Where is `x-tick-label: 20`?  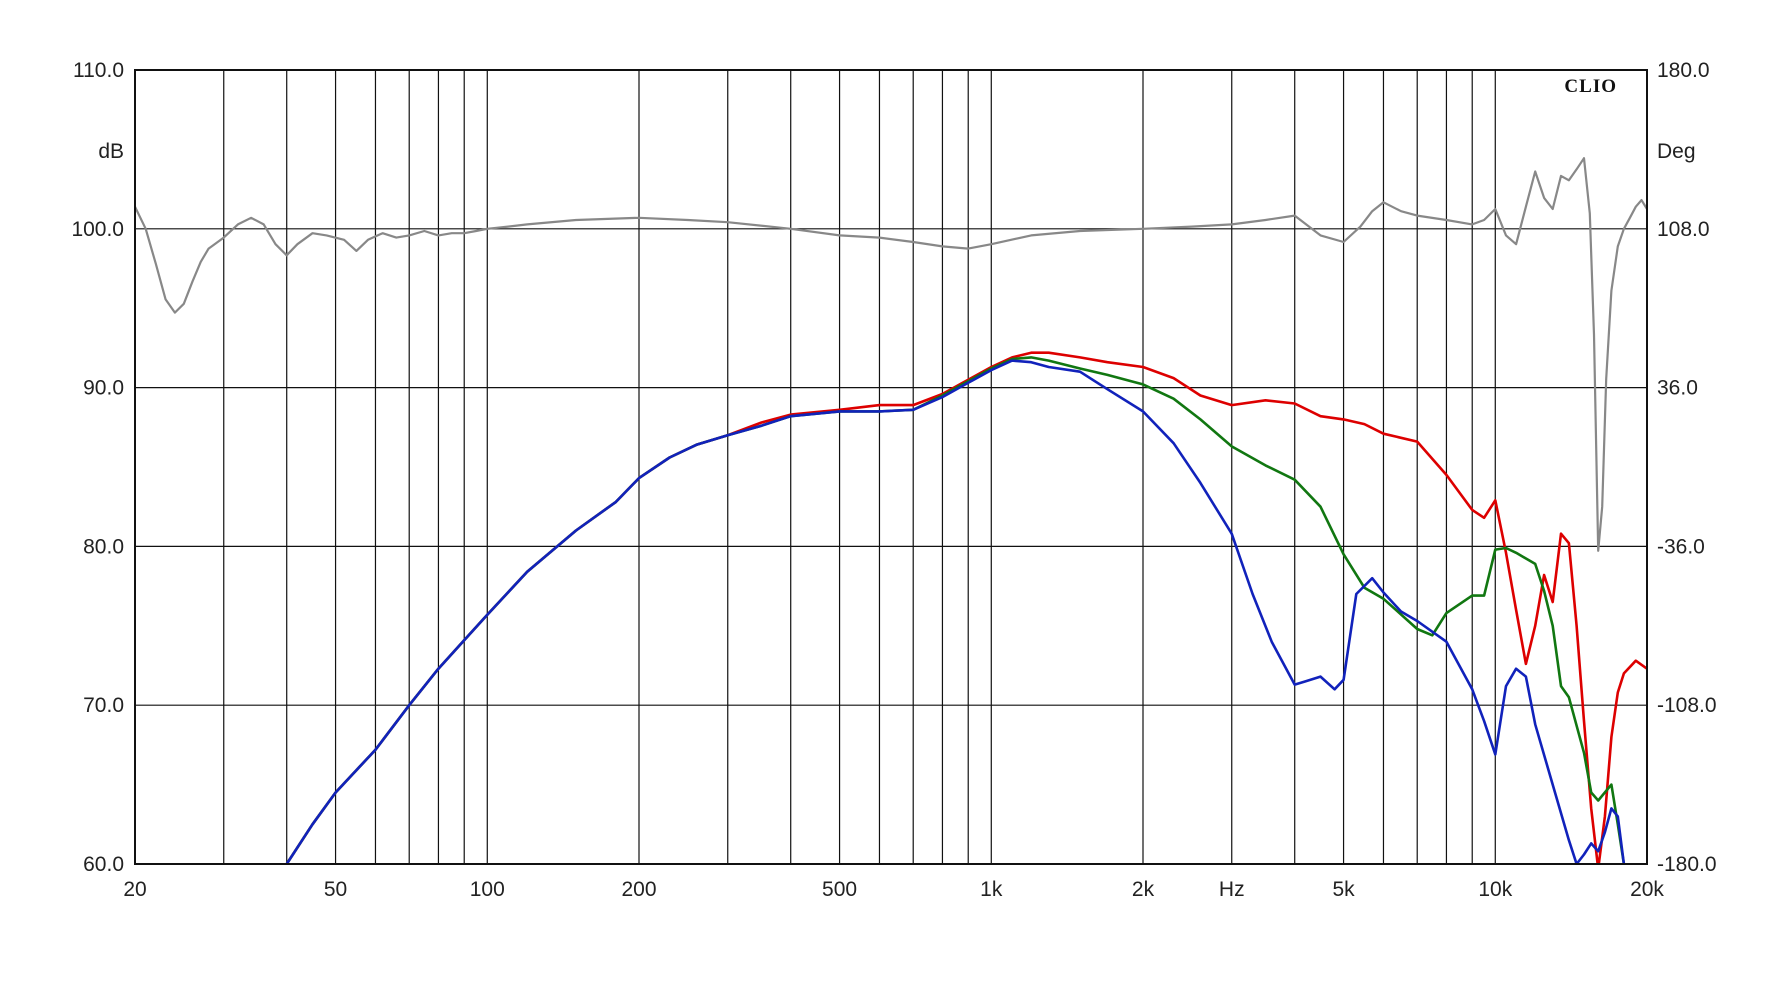 x-tick-label: 20 is located at coordinates (134, 889).